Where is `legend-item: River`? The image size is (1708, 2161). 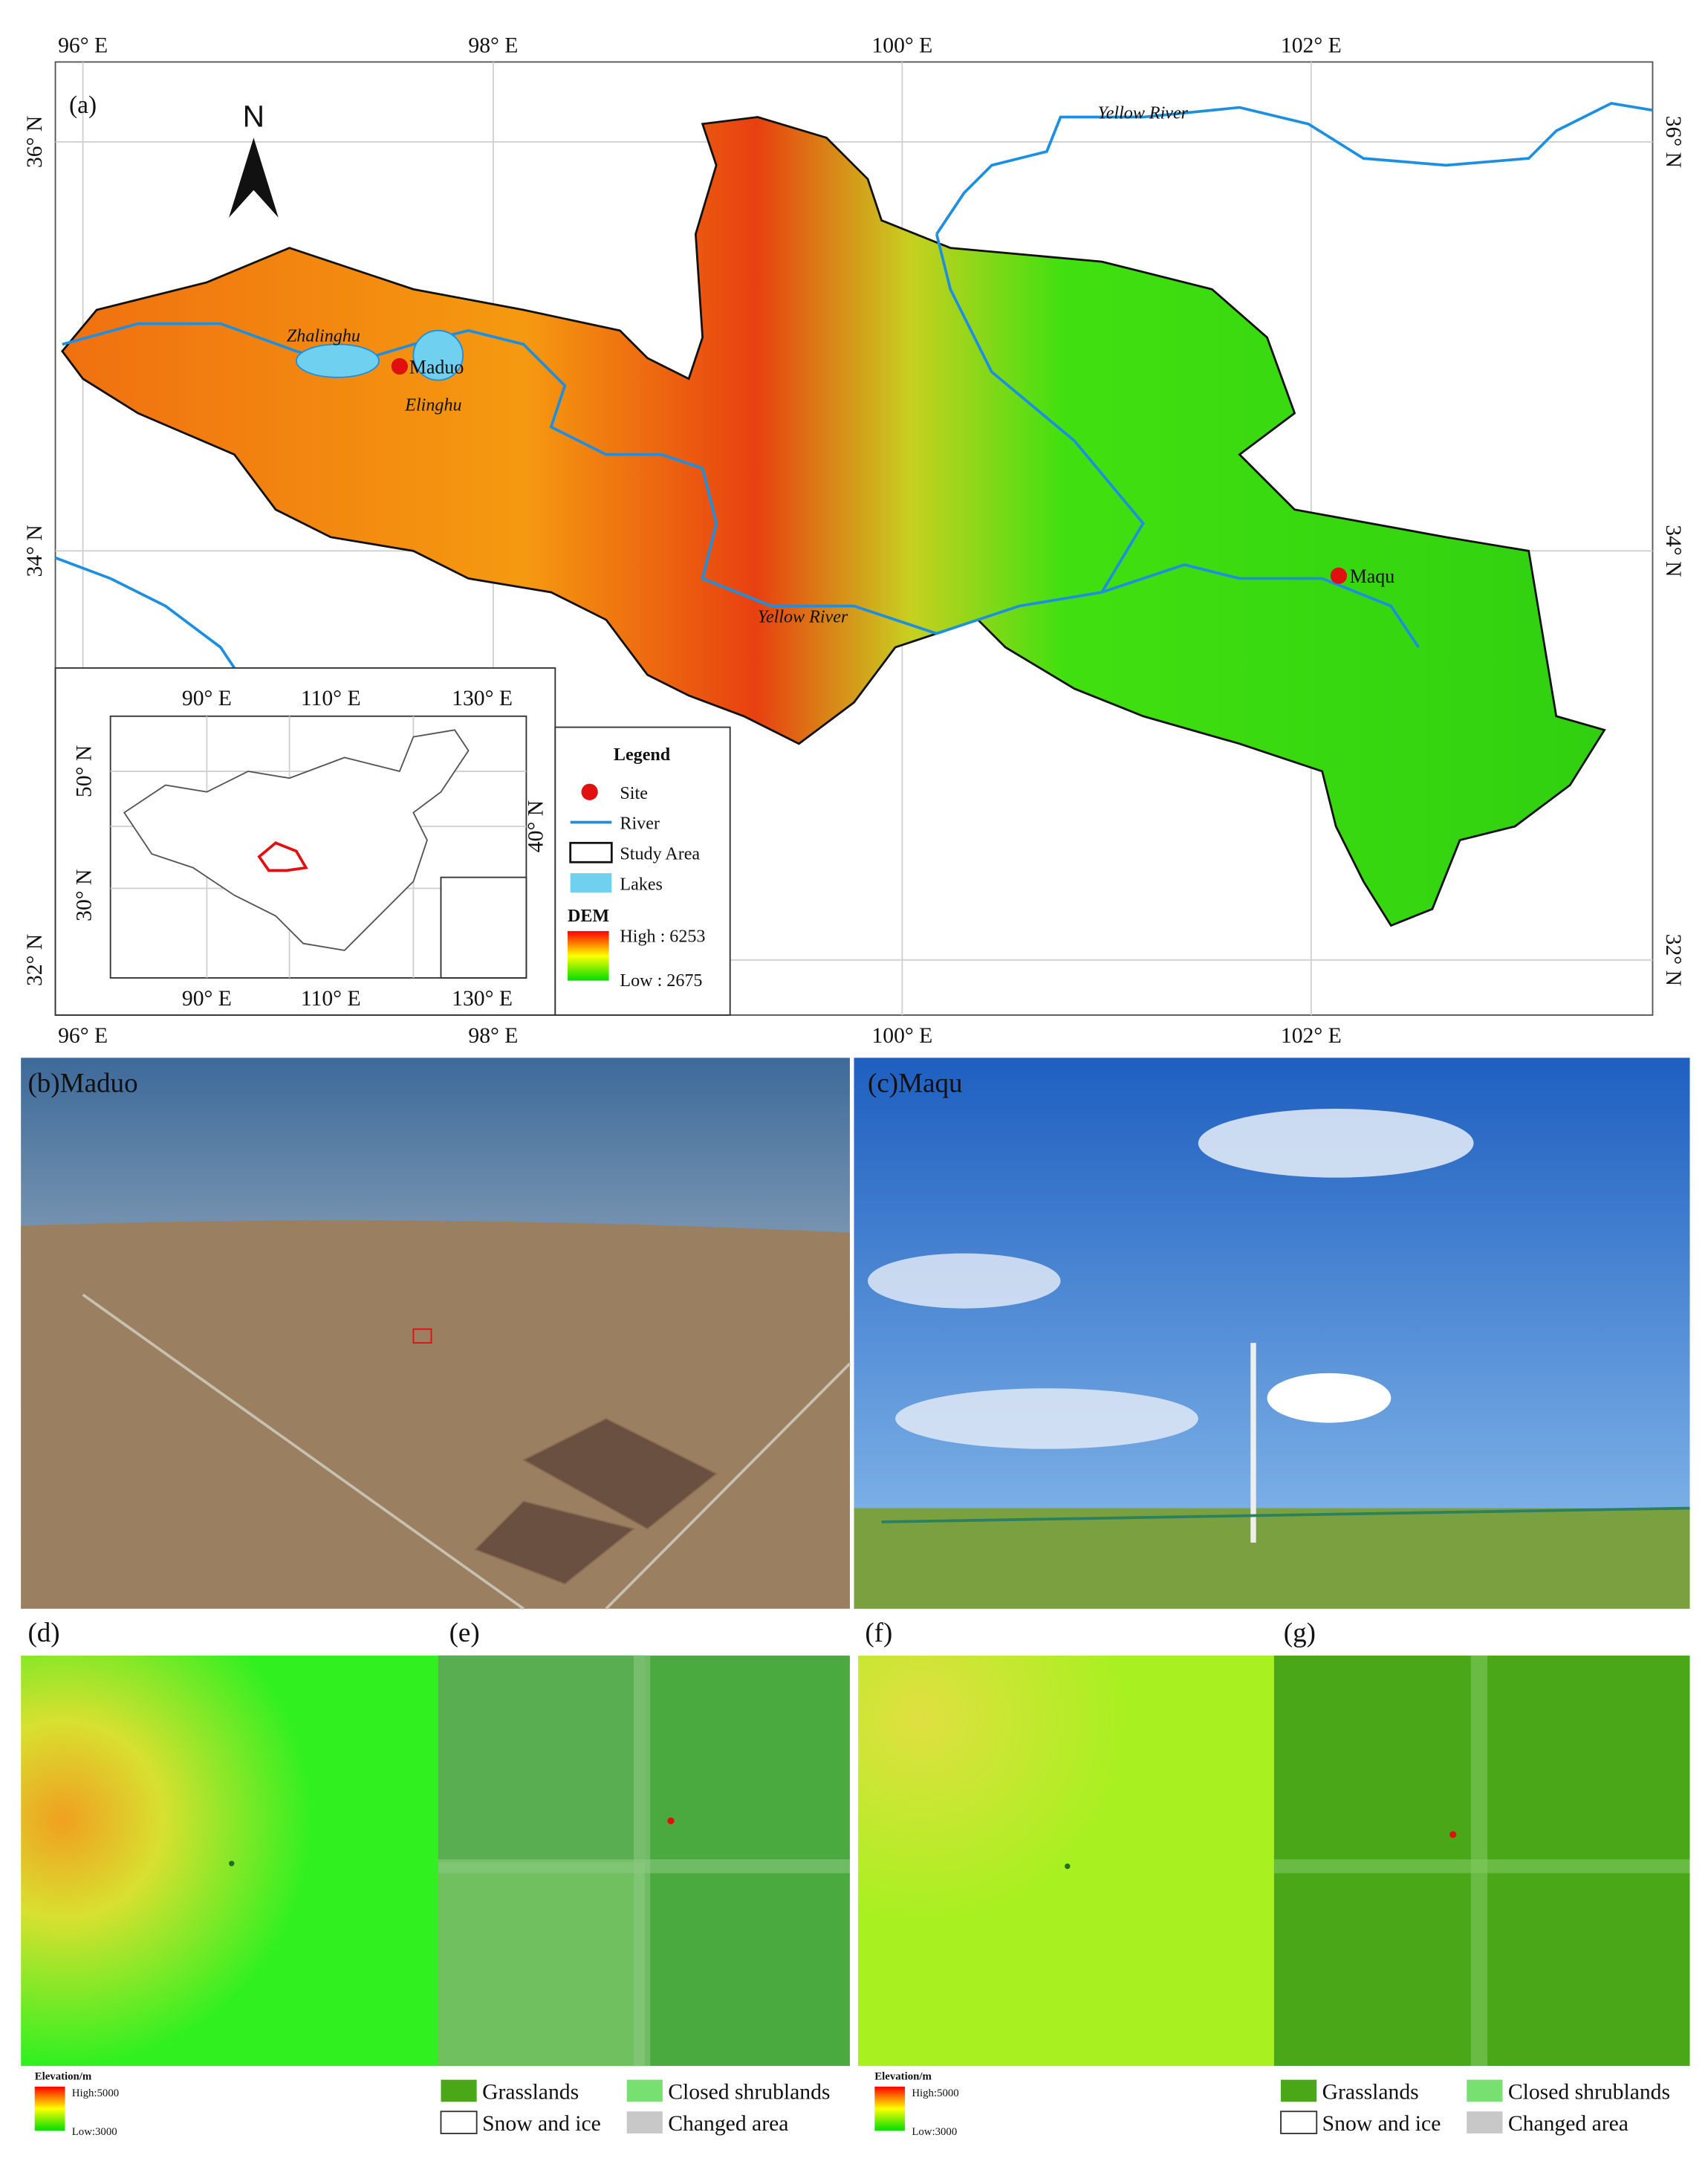 legend-item: River is located at coordinates (640, 824).